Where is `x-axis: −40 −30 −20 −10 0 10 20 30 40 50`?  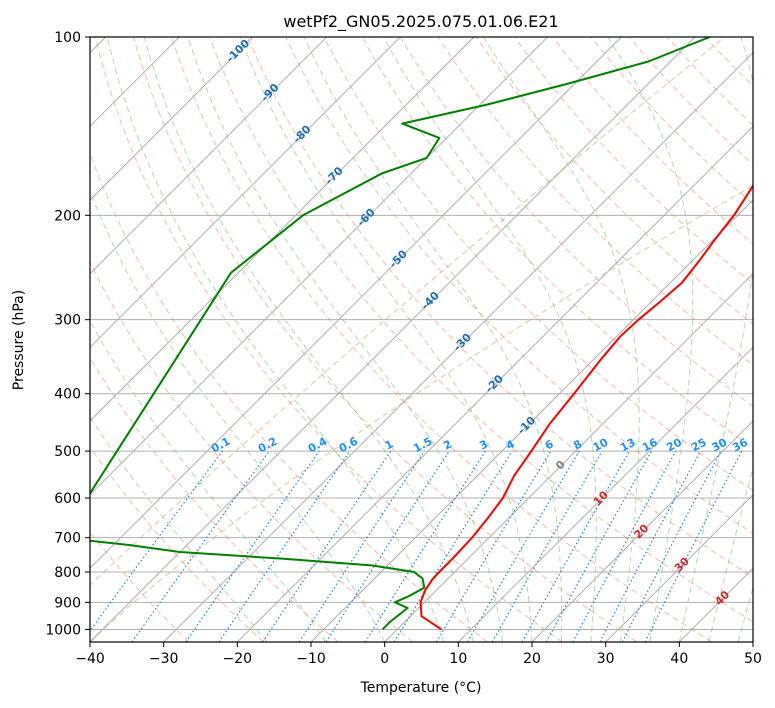
x-axis: −40 −30 −20 −10 0 10 20 30 40 50 is located at coordinates (418, 654).